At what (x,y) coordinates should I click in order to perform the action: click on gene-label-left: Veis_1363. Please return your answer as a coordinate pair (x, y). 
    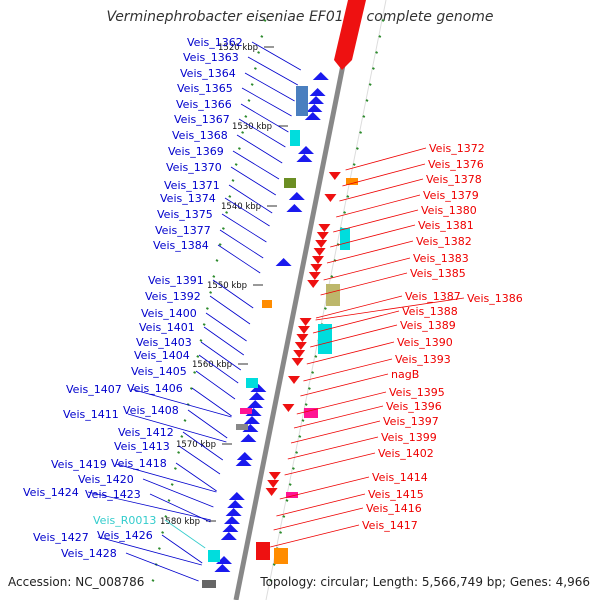
    Looking at the image, I should click on (211, 57).